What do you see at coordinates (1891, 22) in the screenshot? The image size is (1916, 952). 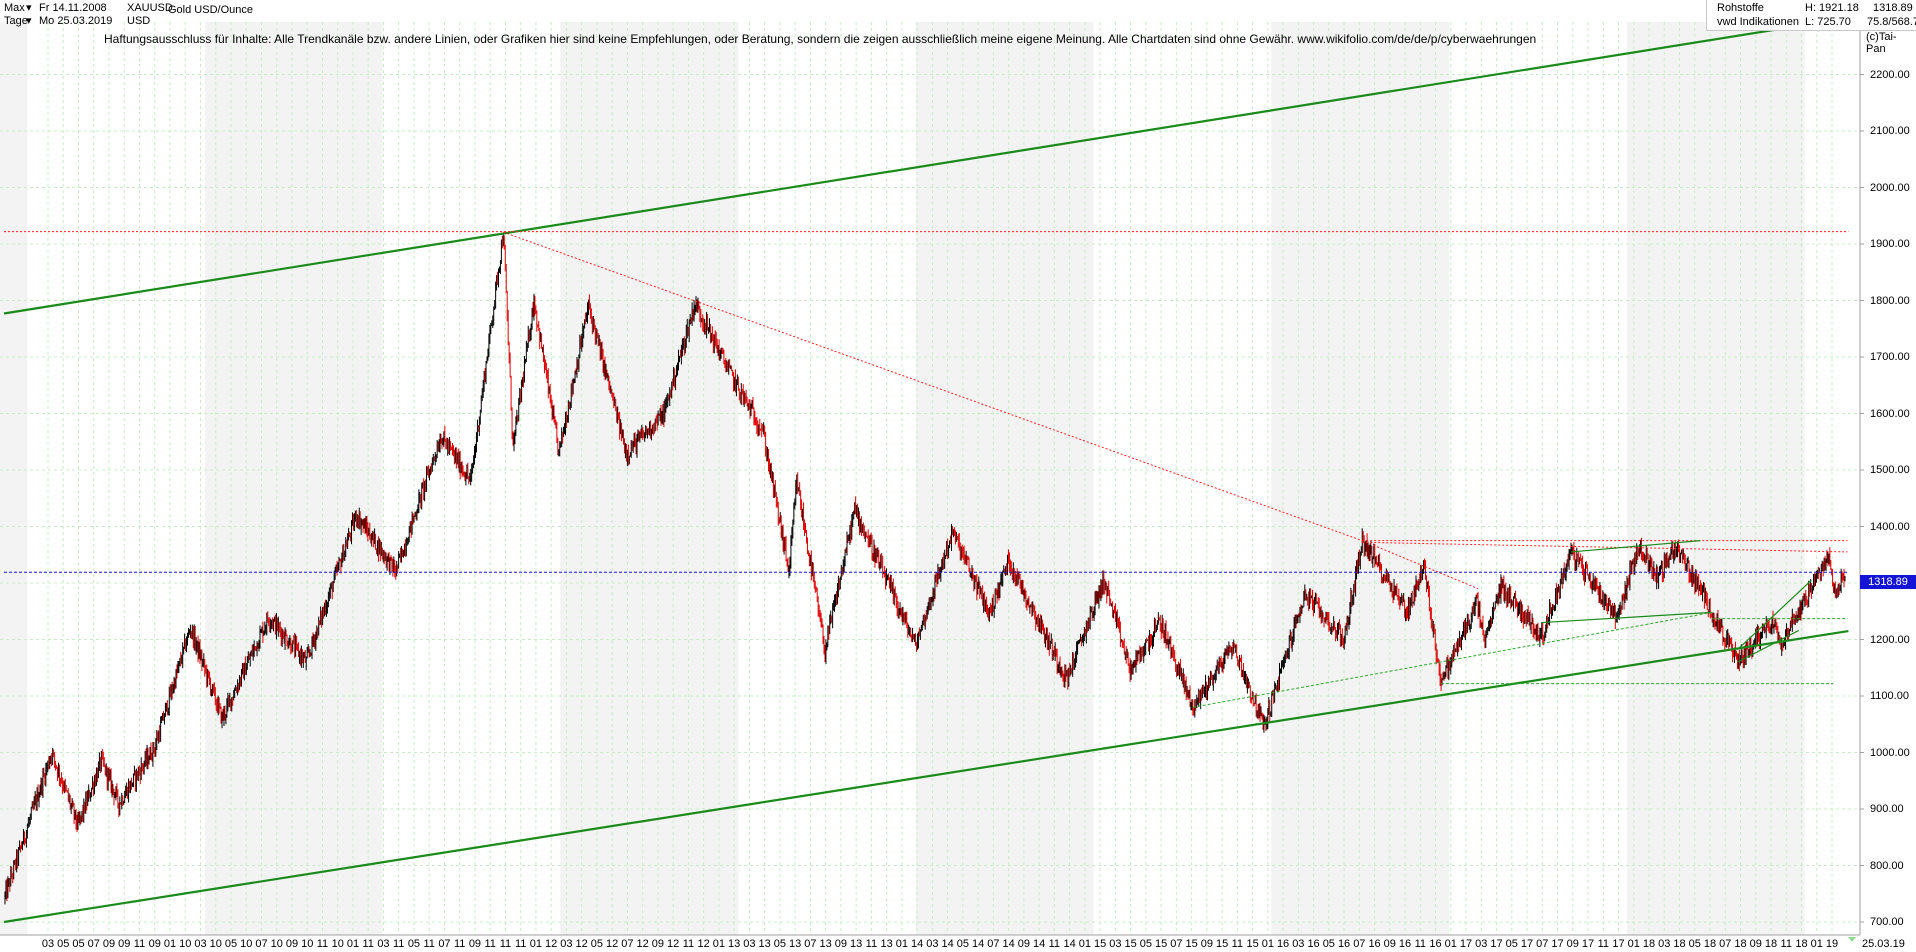 I see `ratio-value: 75.8/568.7` at bounding box center [1891, 22].